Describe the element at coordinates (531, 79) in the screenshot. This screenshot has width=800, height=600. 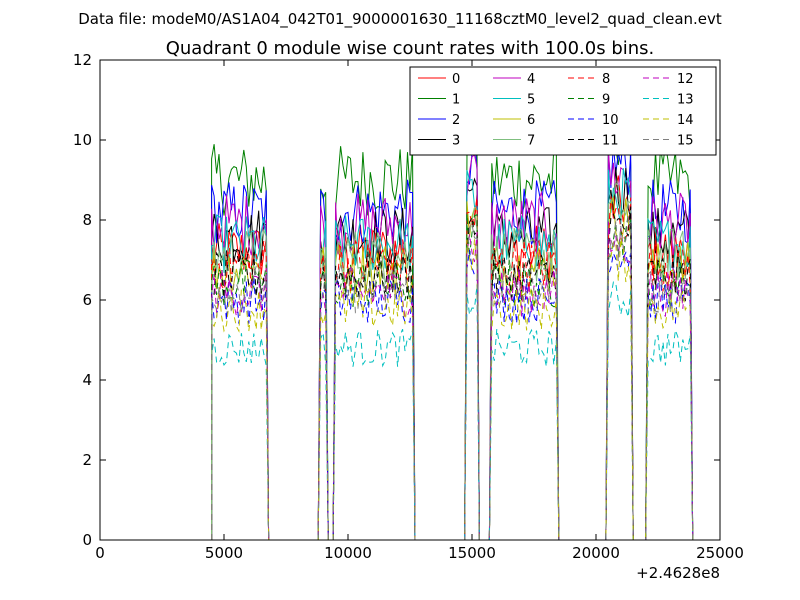
I see `legend-label-4: 4` at that location.